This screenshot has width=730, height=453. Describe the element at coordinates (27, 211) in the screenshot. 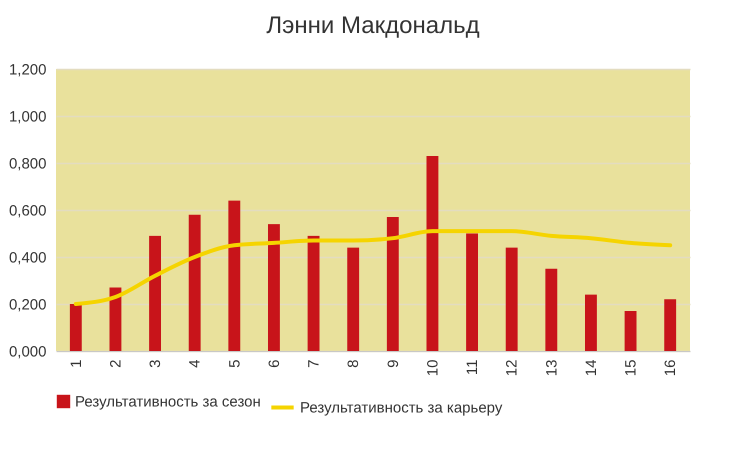

I see `y-tick-label: 0,600` at that location.